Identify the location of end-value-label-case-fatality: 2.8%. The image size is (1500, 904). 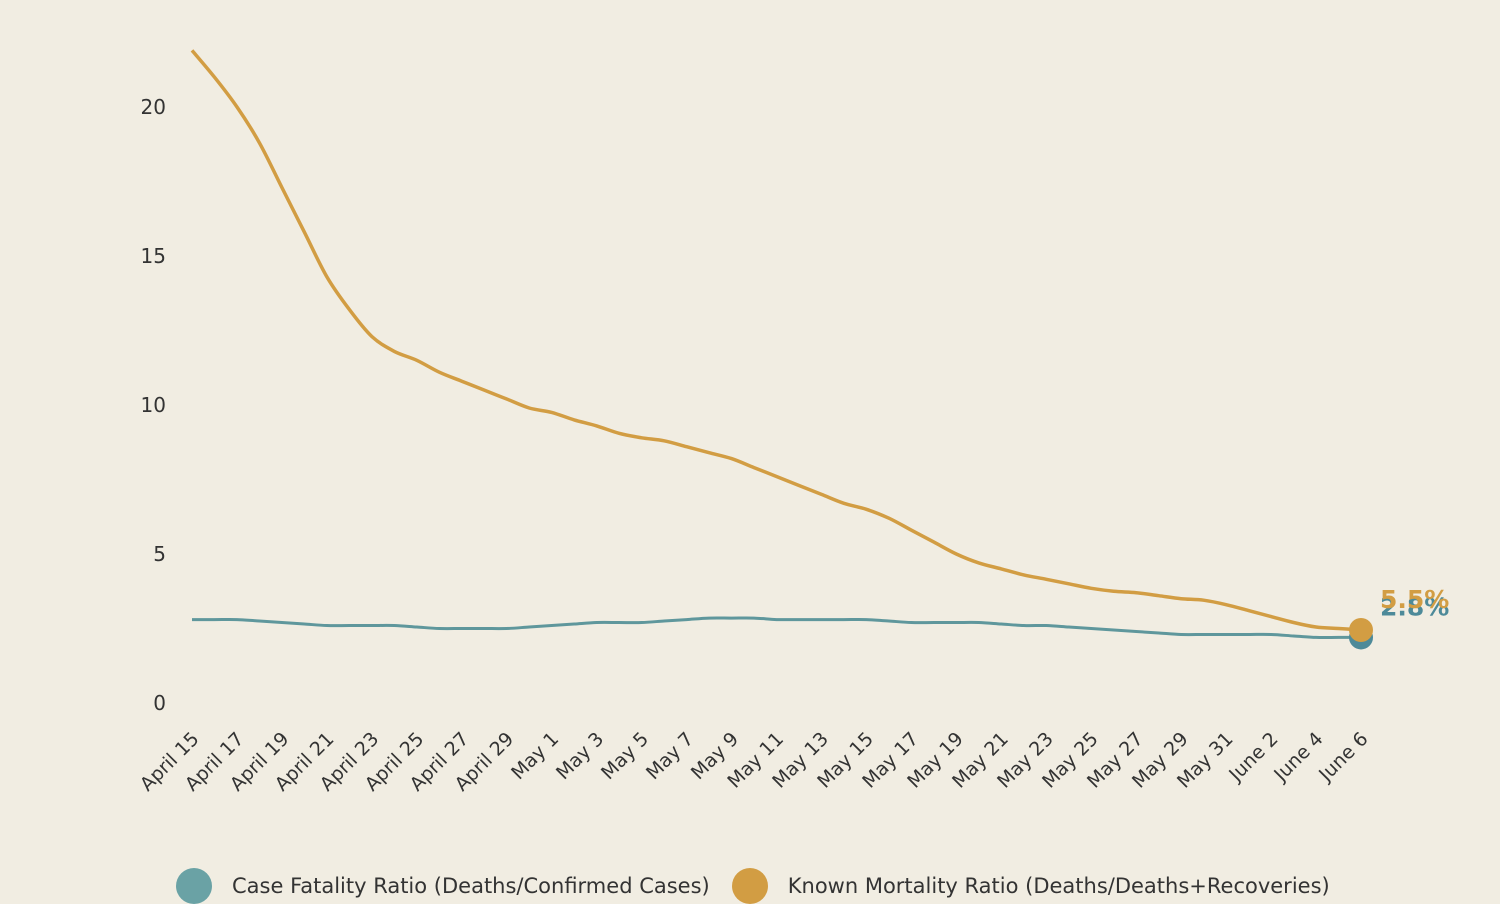
(1414, 606).